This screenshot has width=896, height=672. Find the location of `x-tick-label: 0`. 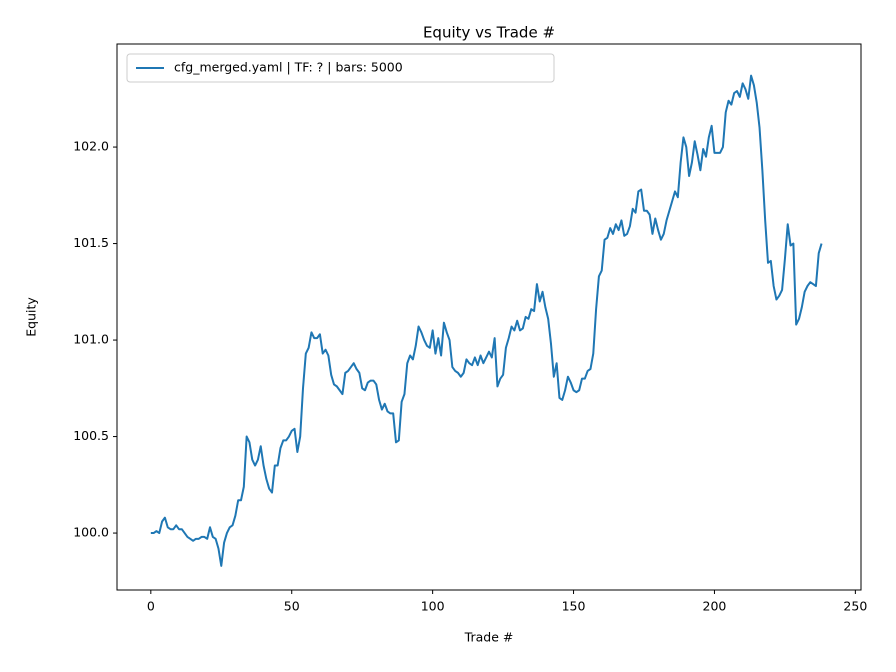

x-tick-label: 0 is located at coordinates (151, 606).